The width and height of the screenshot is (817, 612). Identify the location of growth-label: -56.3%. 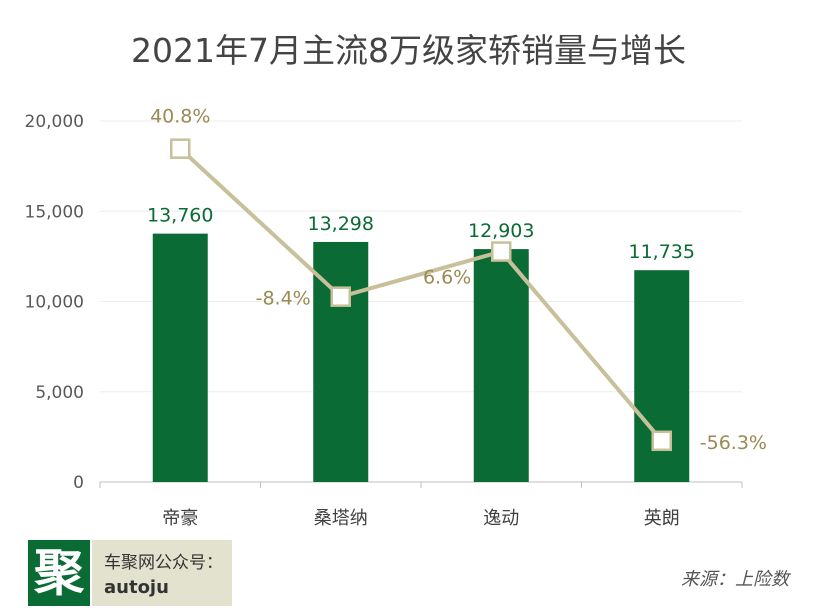
(733, 443).